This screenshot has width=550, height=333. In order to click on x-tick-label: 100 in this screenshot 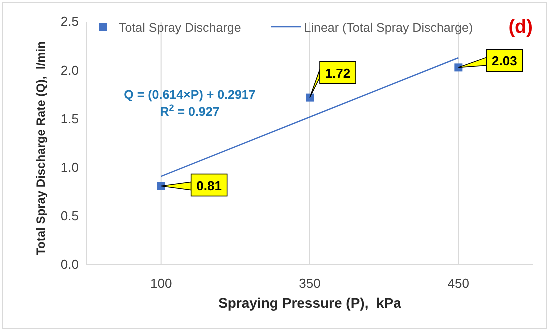, I will do `click(161, 284)`.